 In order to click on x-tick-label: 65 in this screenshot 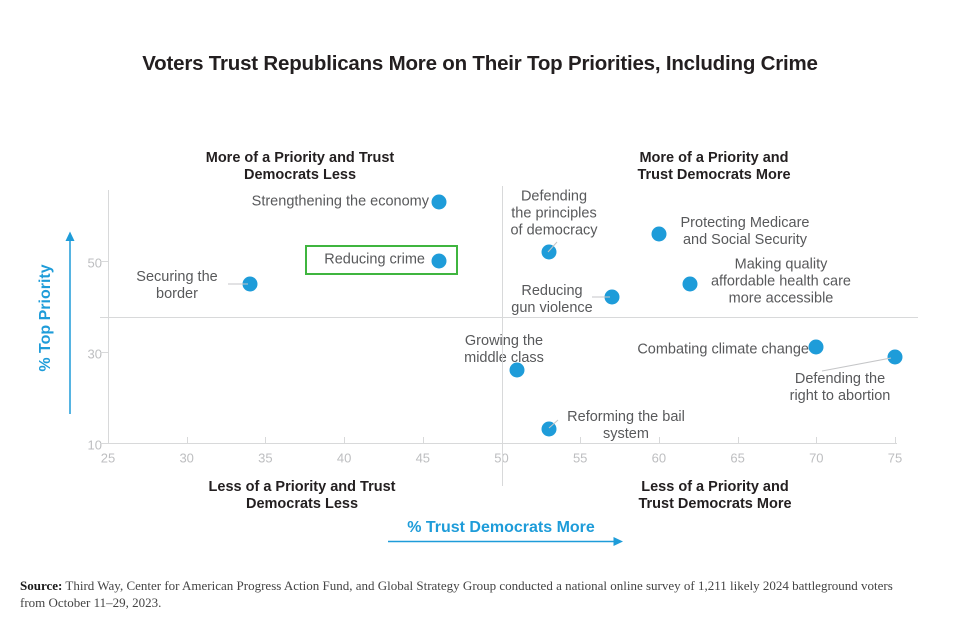, I will do `click(737, 458)`.